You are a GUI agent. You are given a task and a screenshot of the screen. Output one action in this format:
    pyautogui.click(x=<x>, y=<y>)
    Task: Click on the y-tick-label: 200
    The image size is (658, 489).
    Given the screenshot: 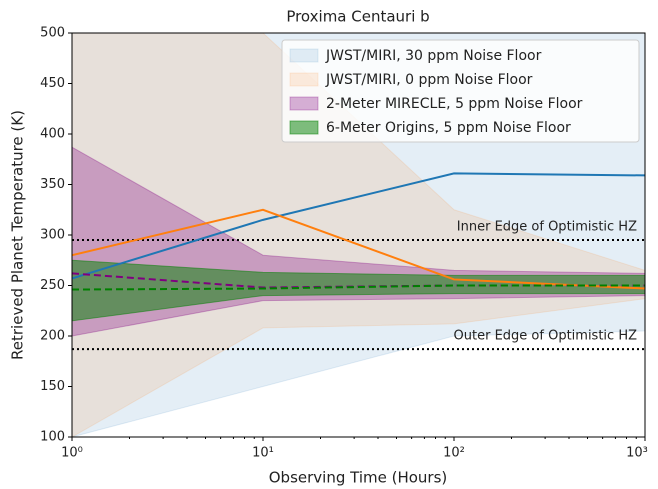 What is the action you would take?
    pyautogui.click(x=52, y=336)
    